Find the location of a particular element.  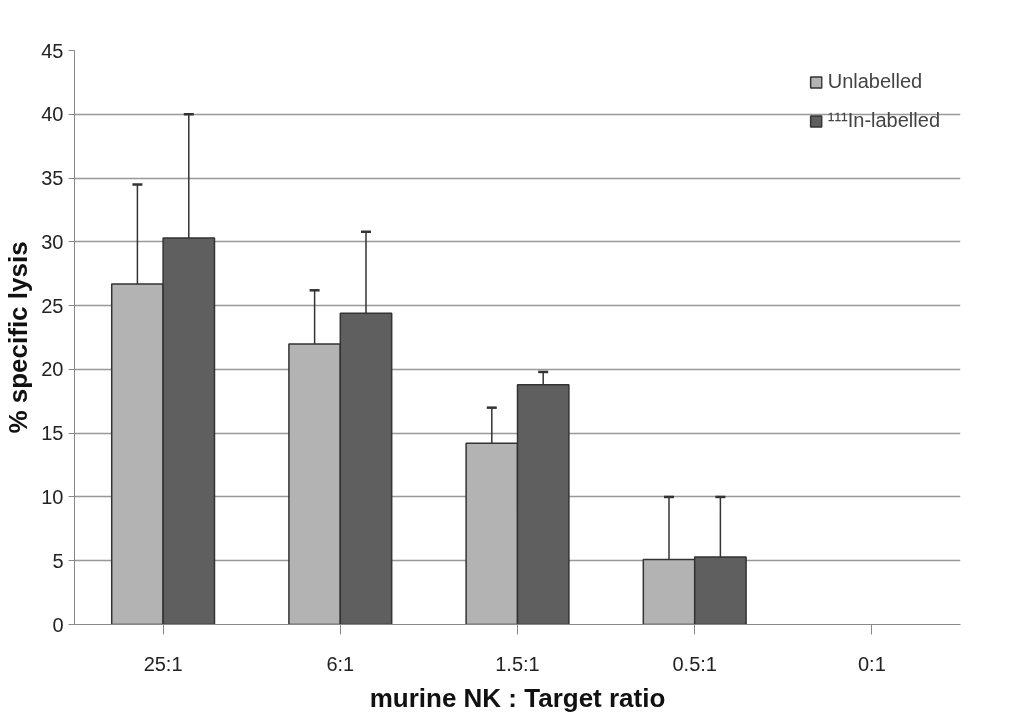

y-tick-label: 35 is located at coordinates (52, 178).